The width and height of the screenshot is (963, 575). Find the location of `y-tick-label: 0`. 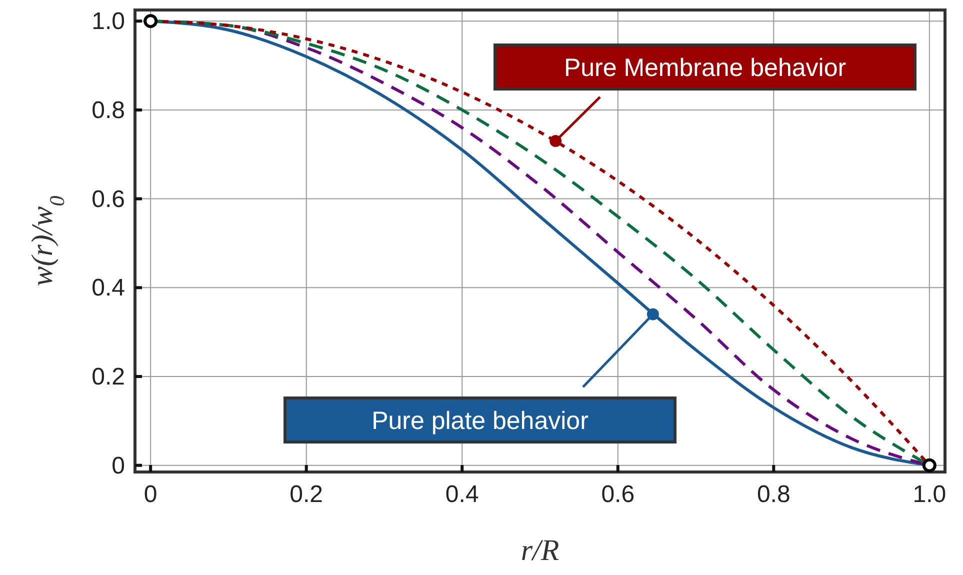

y-tick-label: 0 is located at coordinates (118, 466).